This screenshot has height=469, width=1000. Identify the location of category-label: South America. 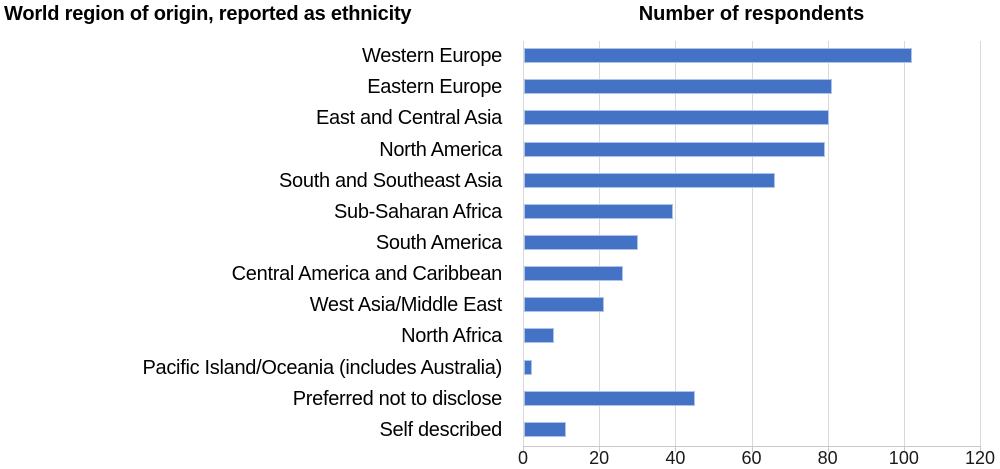
(438, 242).